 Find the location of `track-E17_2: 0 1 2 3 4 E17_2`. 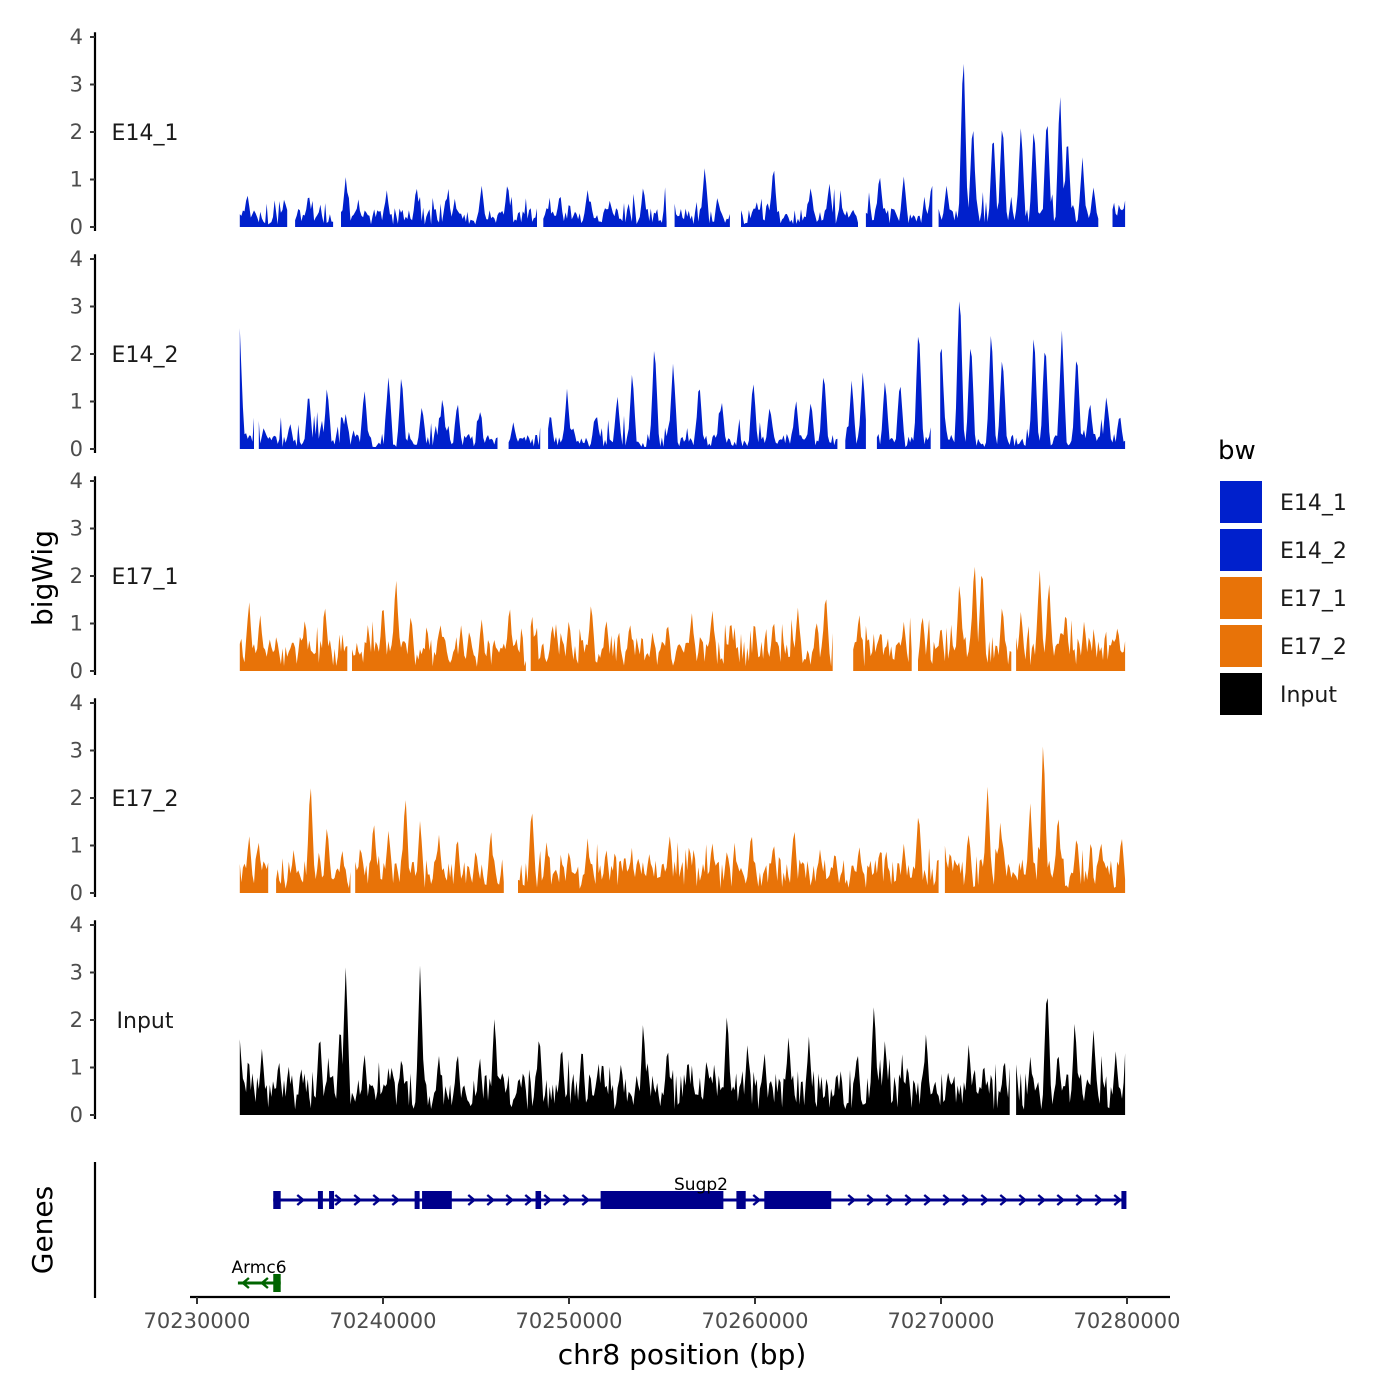

track-E17_2: 0 1 2 3 4 E17_2 is located at coordinates (598, 798).